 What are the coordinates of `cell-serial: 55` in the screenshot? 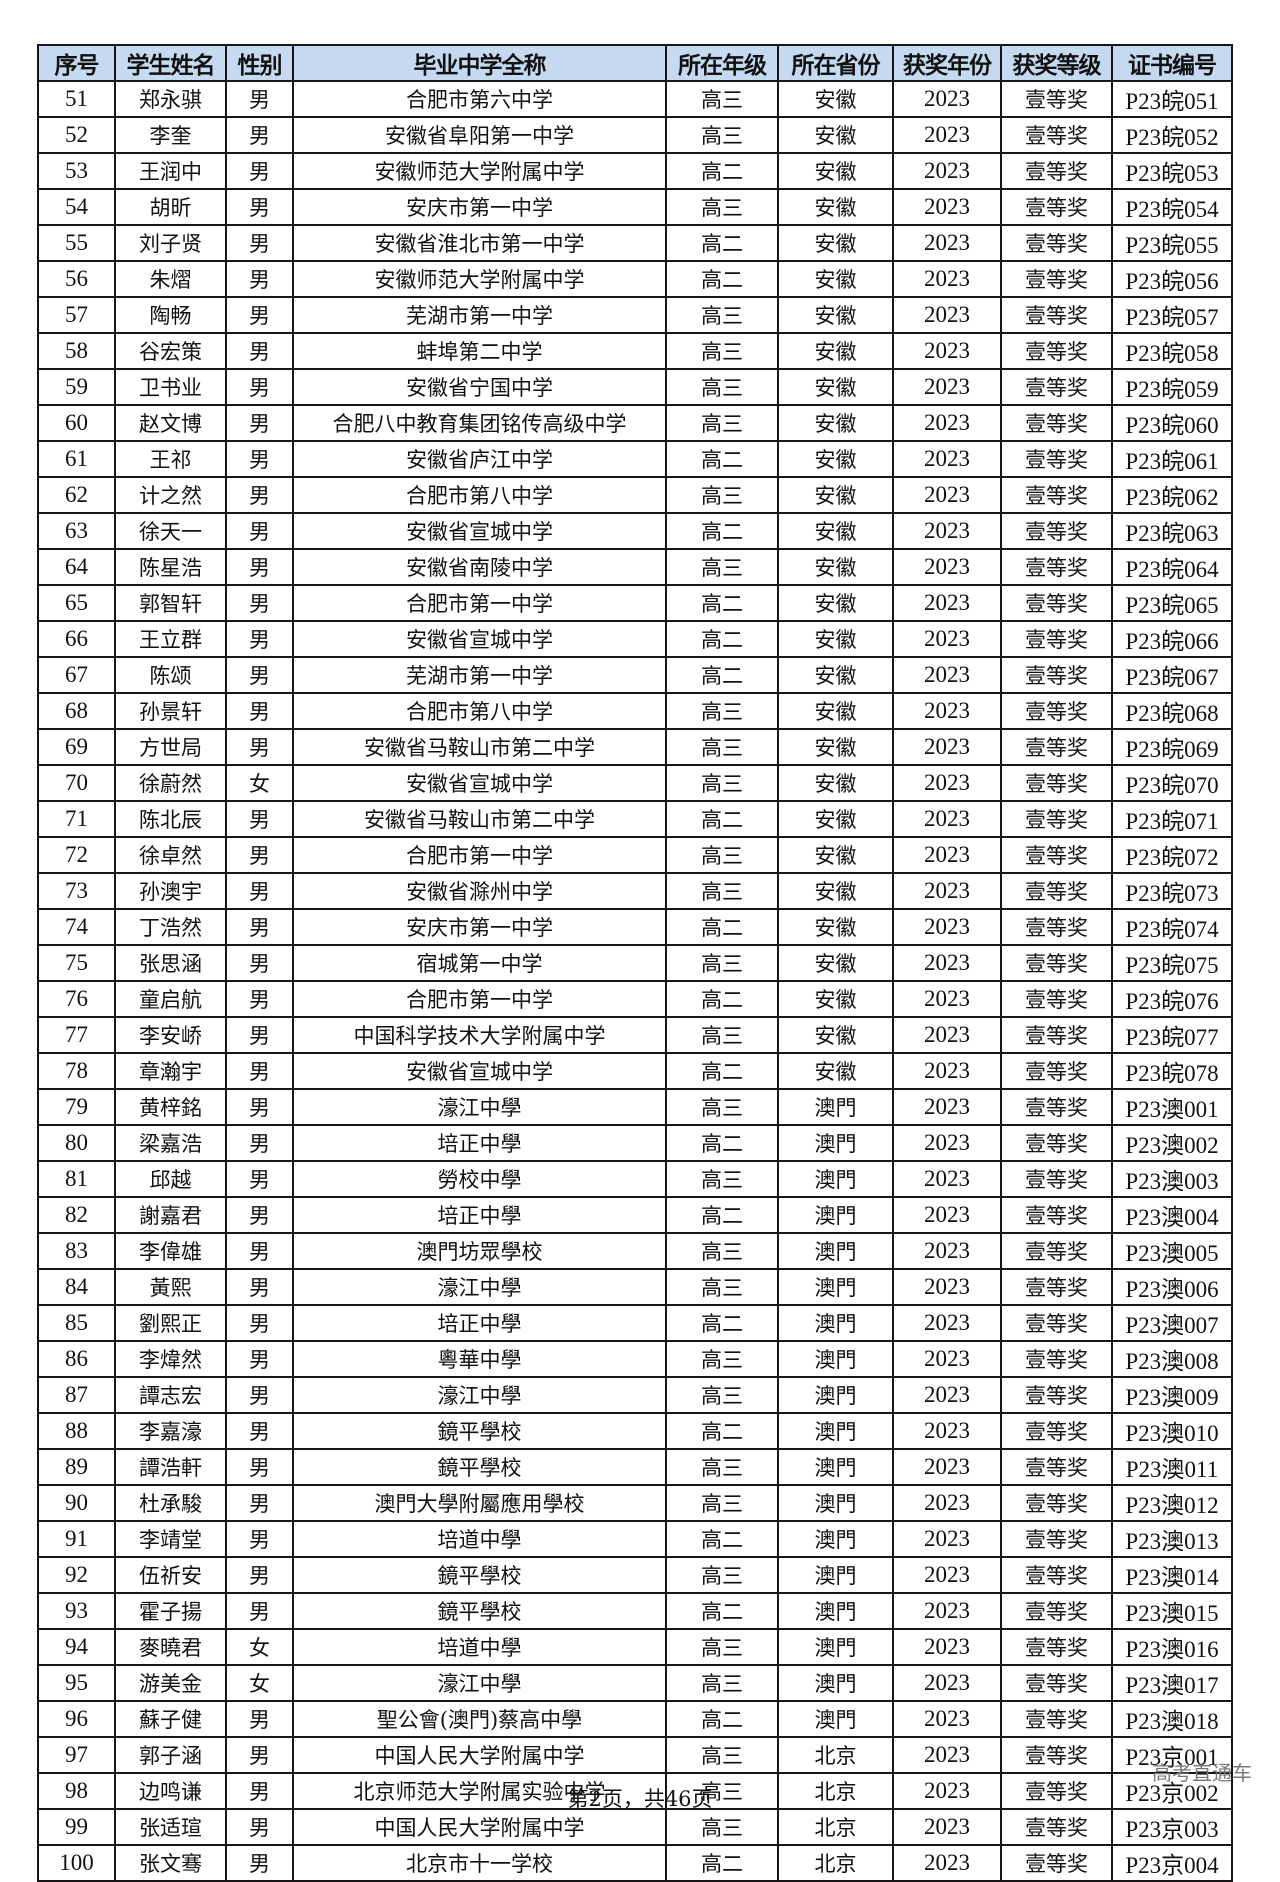 It's located at (76, 243).